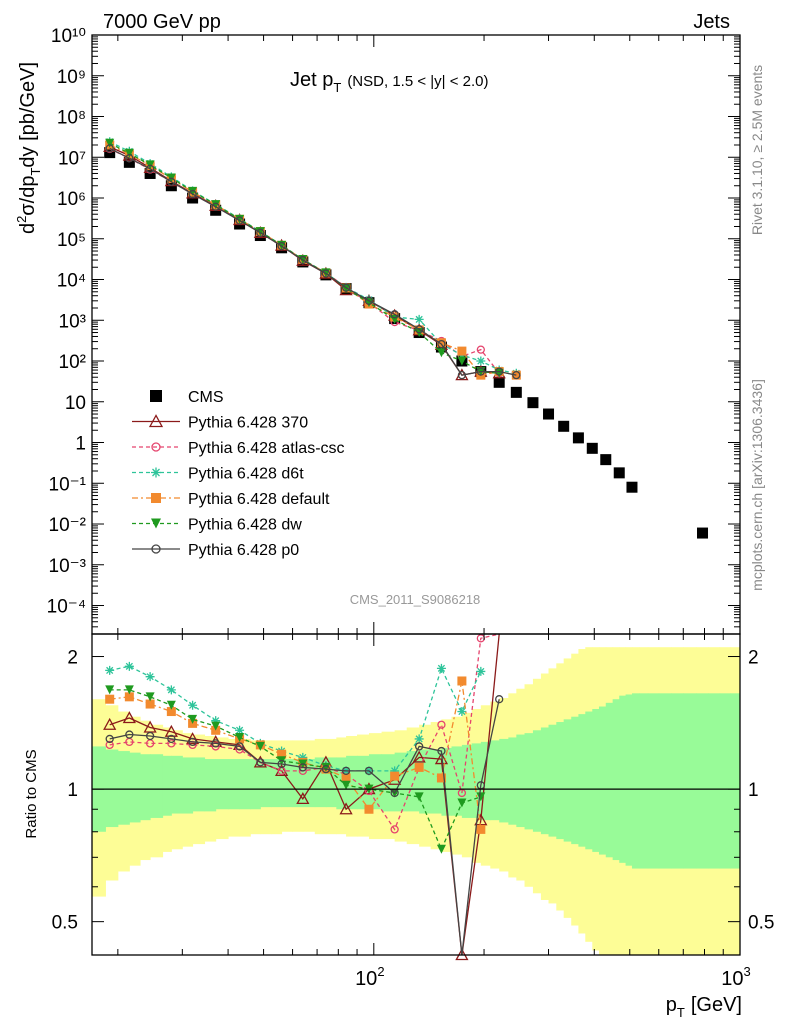 The width and height of the screenshot is (786, 1024). I want to click on legend-pythia-6-428-atlas-csc-label: Pythia 6.428 atlas-csc, so click(266, 448).